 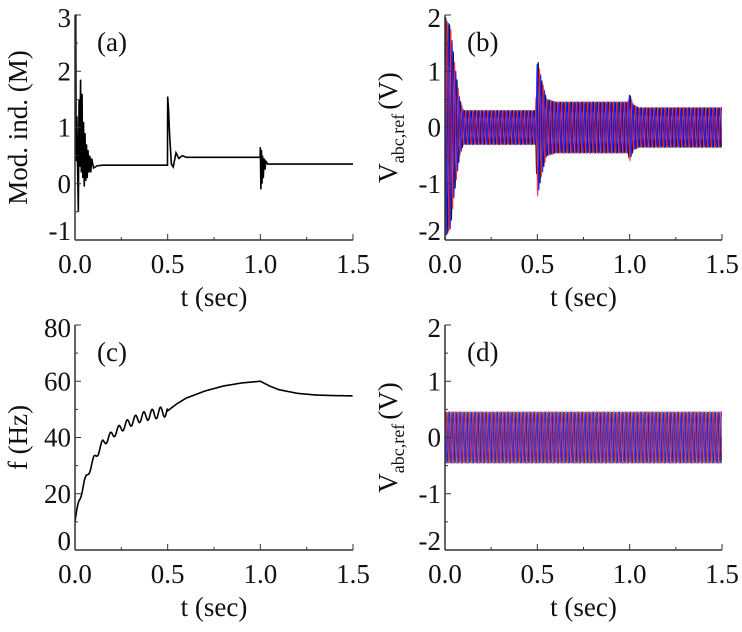 What do you see at coordinates (57, 438) in the screenshot?
I see `y-tick-label: 40` at bounding box center [57, 438].